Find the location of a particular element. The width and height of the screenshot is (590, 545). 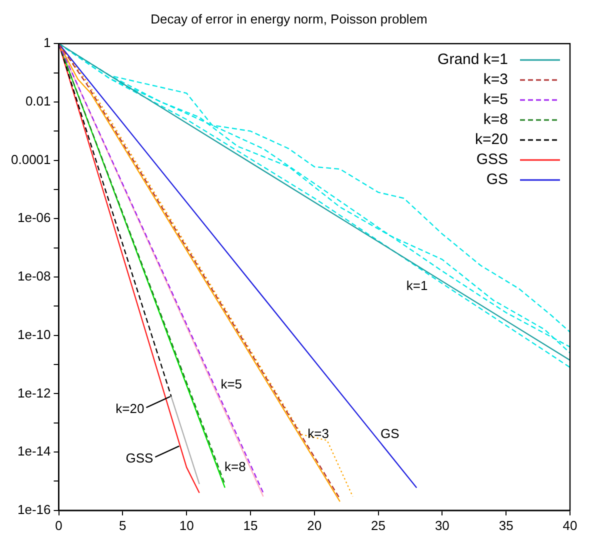

y-tick-label: 1e-06 is located at coordinates (34, 218).